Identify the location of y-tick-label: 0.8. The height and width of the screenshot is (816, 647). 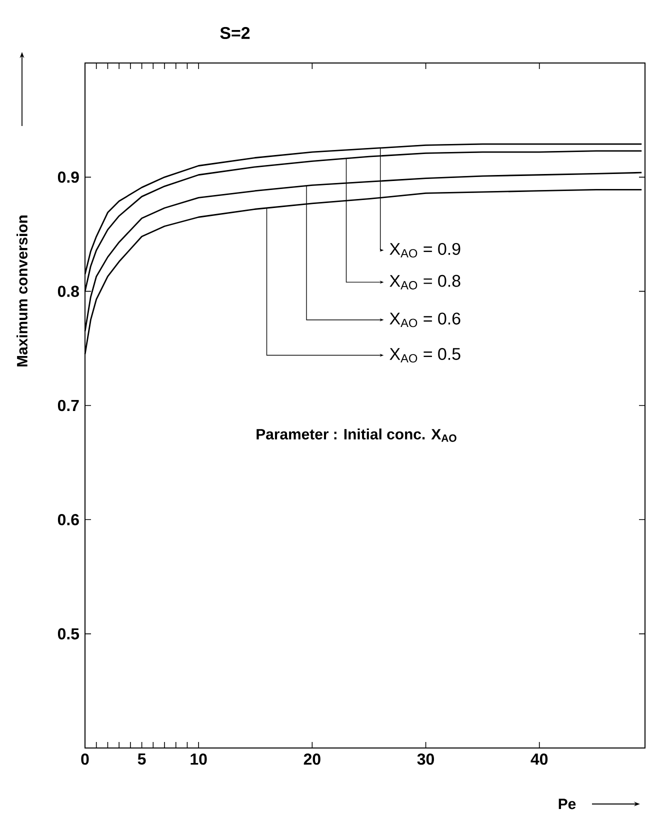
(68, 291).